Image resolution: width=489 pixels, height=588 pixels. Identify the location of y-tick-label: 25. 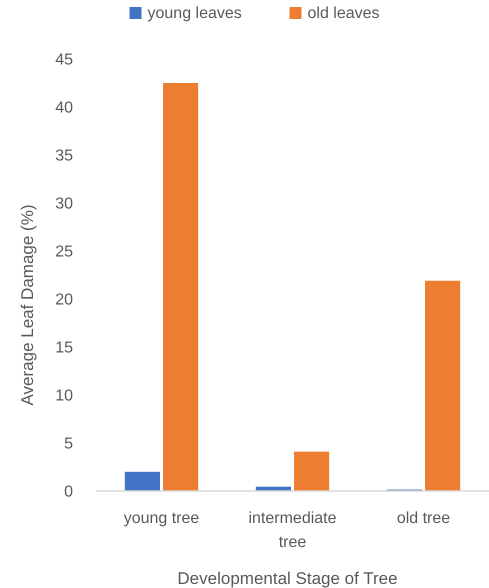
(64, 252).